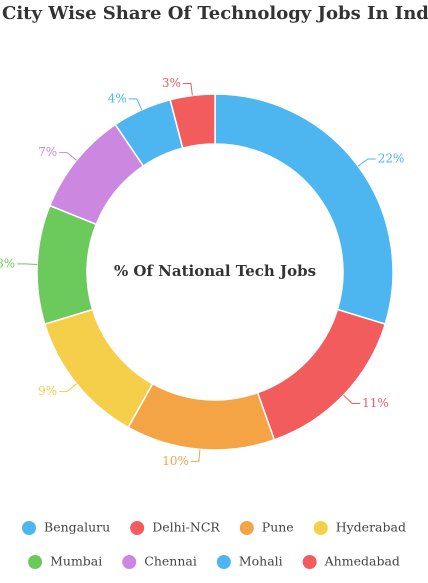 This screenshot has width=428, height=583. I want to click on legend-label: Hyderabad, so click(371, 527).